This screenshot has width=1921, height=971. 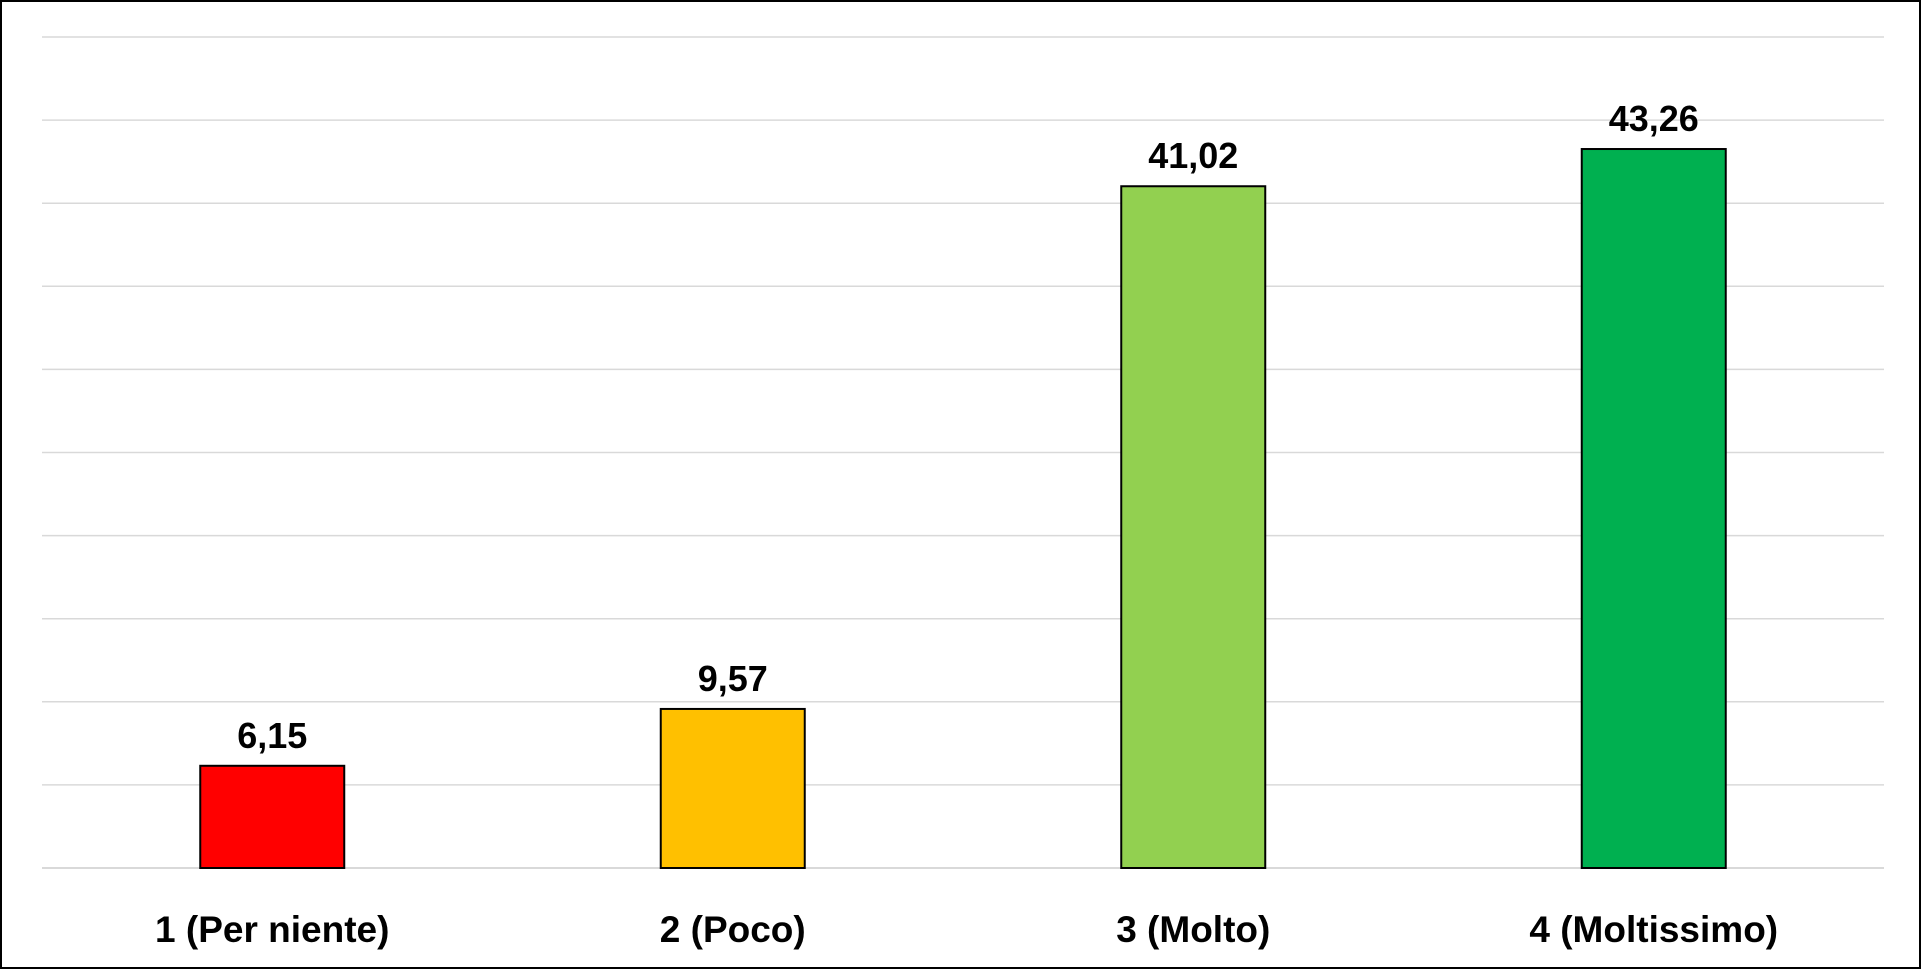 I want to click on x-tick-label: 4 (Moltissimo), so click(x=1653, y=929).